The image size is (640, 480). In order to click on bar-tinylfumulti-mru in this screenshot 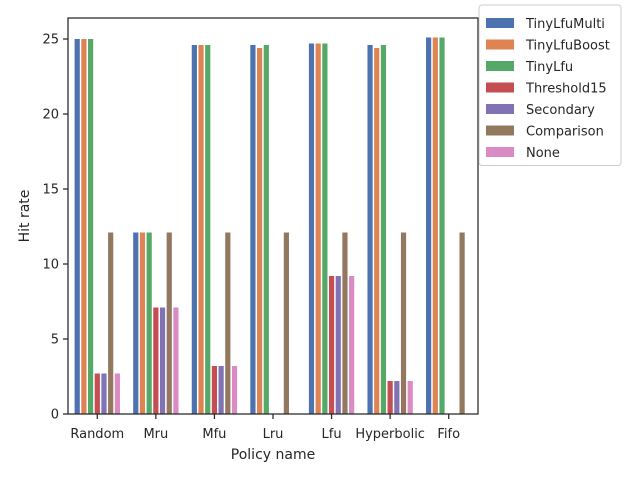, I will do `click(136, 323)`.